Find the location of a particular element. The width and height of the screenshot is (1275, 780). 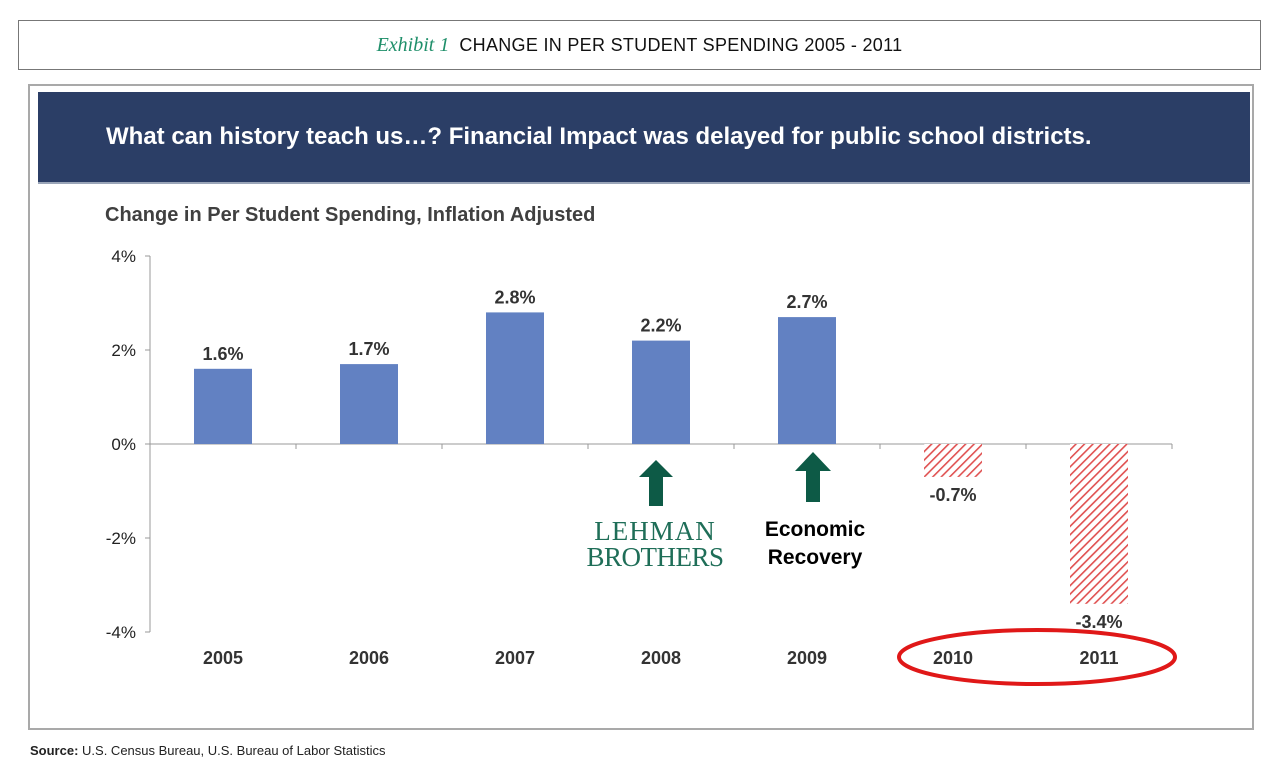

bar-2009 is located at coordinates (807, 380).